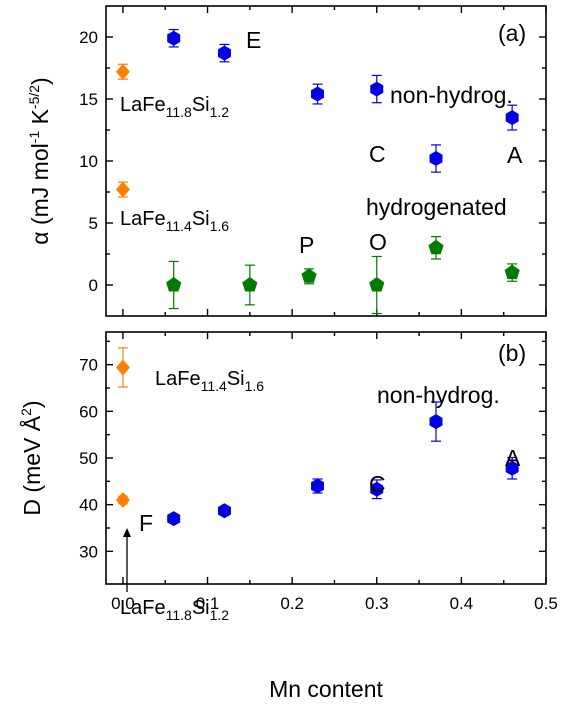 This screenshot has height=711, width=566. Describe the element at coordinates (93, 223) in the screenshot. I see `y-tick-label: 5` at that location.